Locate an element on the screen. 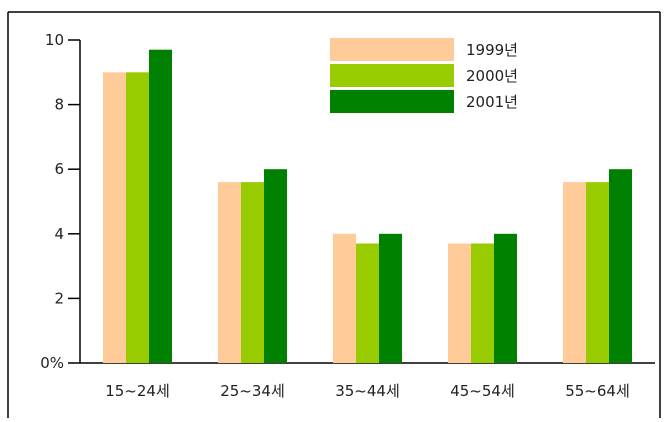 The image size is (665, 422). bar-2000년-25~34세 is located at coordinates (252, 272).